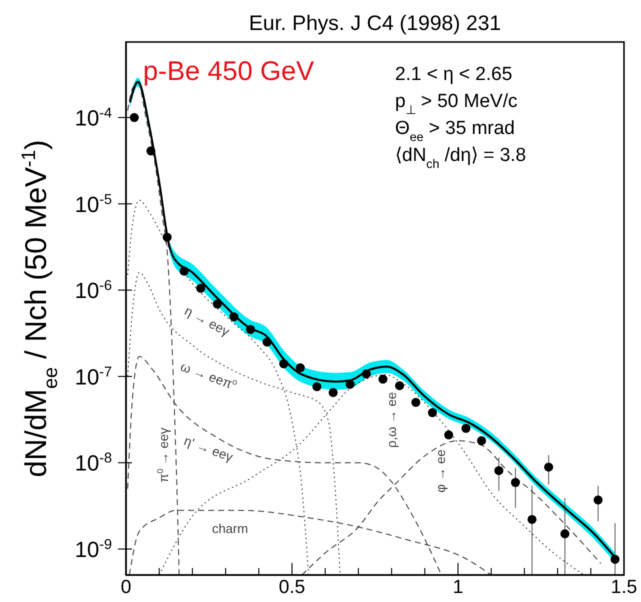  Describe the element at coordinates (93, 204) in the screenshot. I see `y-tick-label: 10$^{-5}$` at that location.